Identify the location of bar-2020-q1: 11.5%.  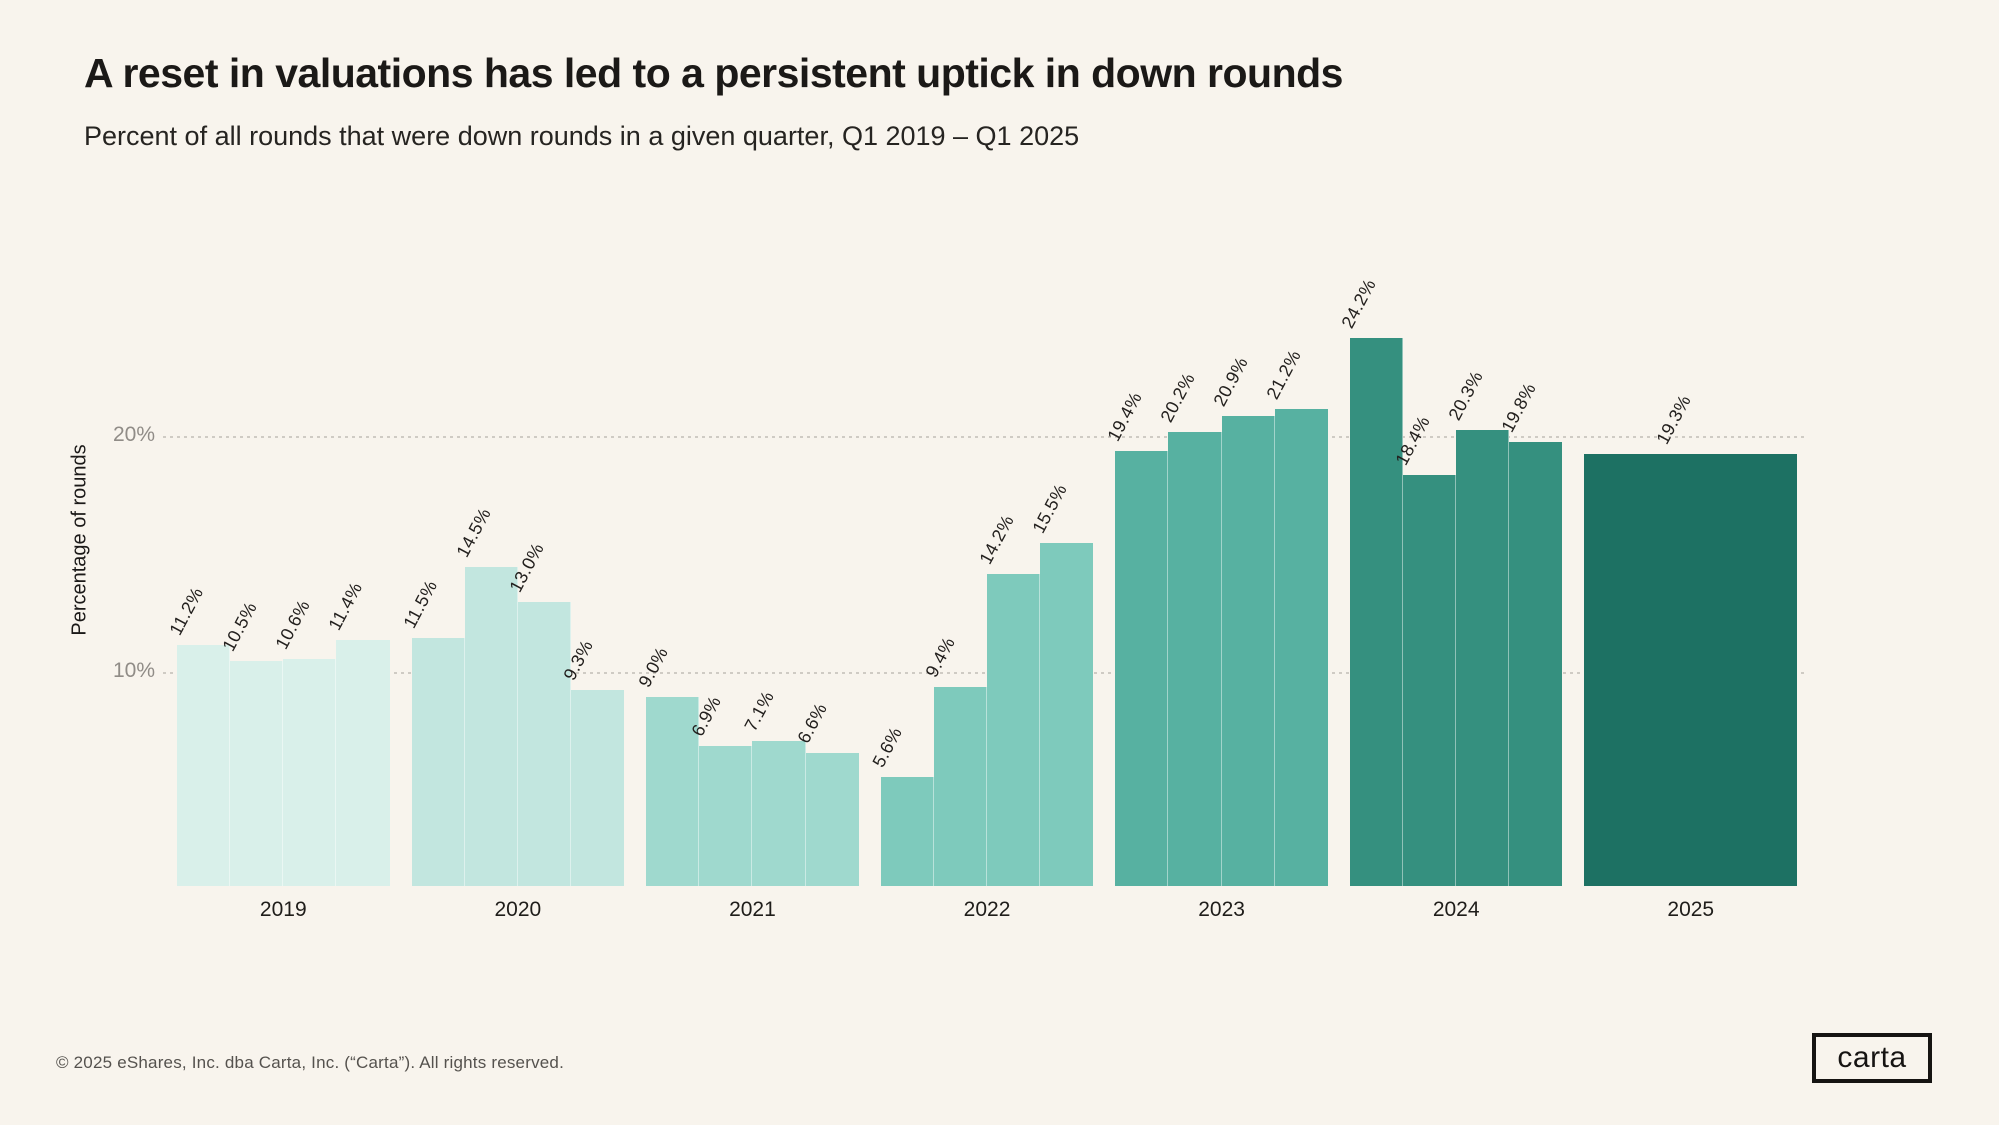
(432, 731).